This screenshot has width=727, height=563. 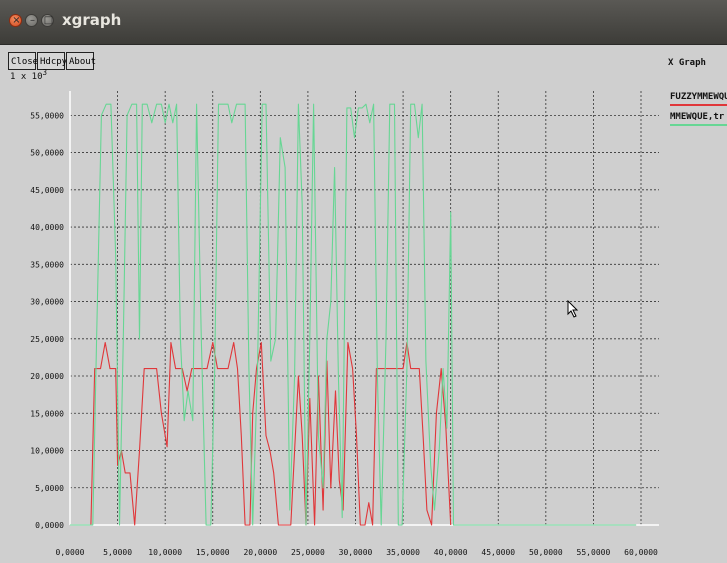 What do you see at coordinates (45, 72) in the screenshot?
I see `scale-exponent: 3` at bounding box center [45, 72].